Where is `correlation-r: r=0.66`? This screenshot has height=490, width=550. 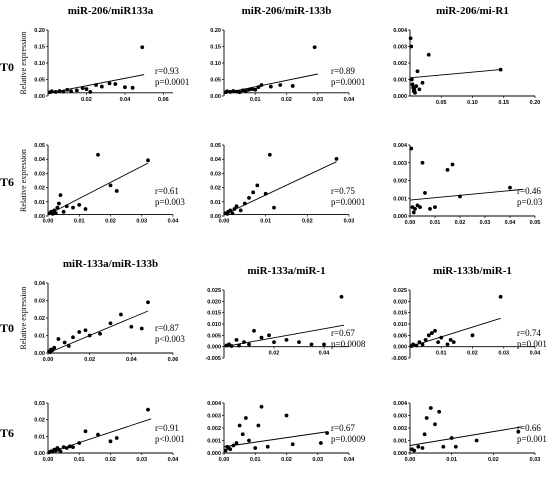 correlation-r: r=0.66 is located at coordinates (529, 428).